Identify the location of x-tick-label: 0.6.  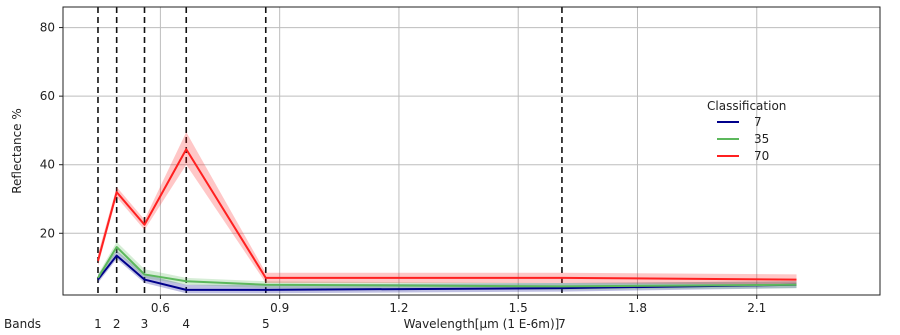
(160, 308).